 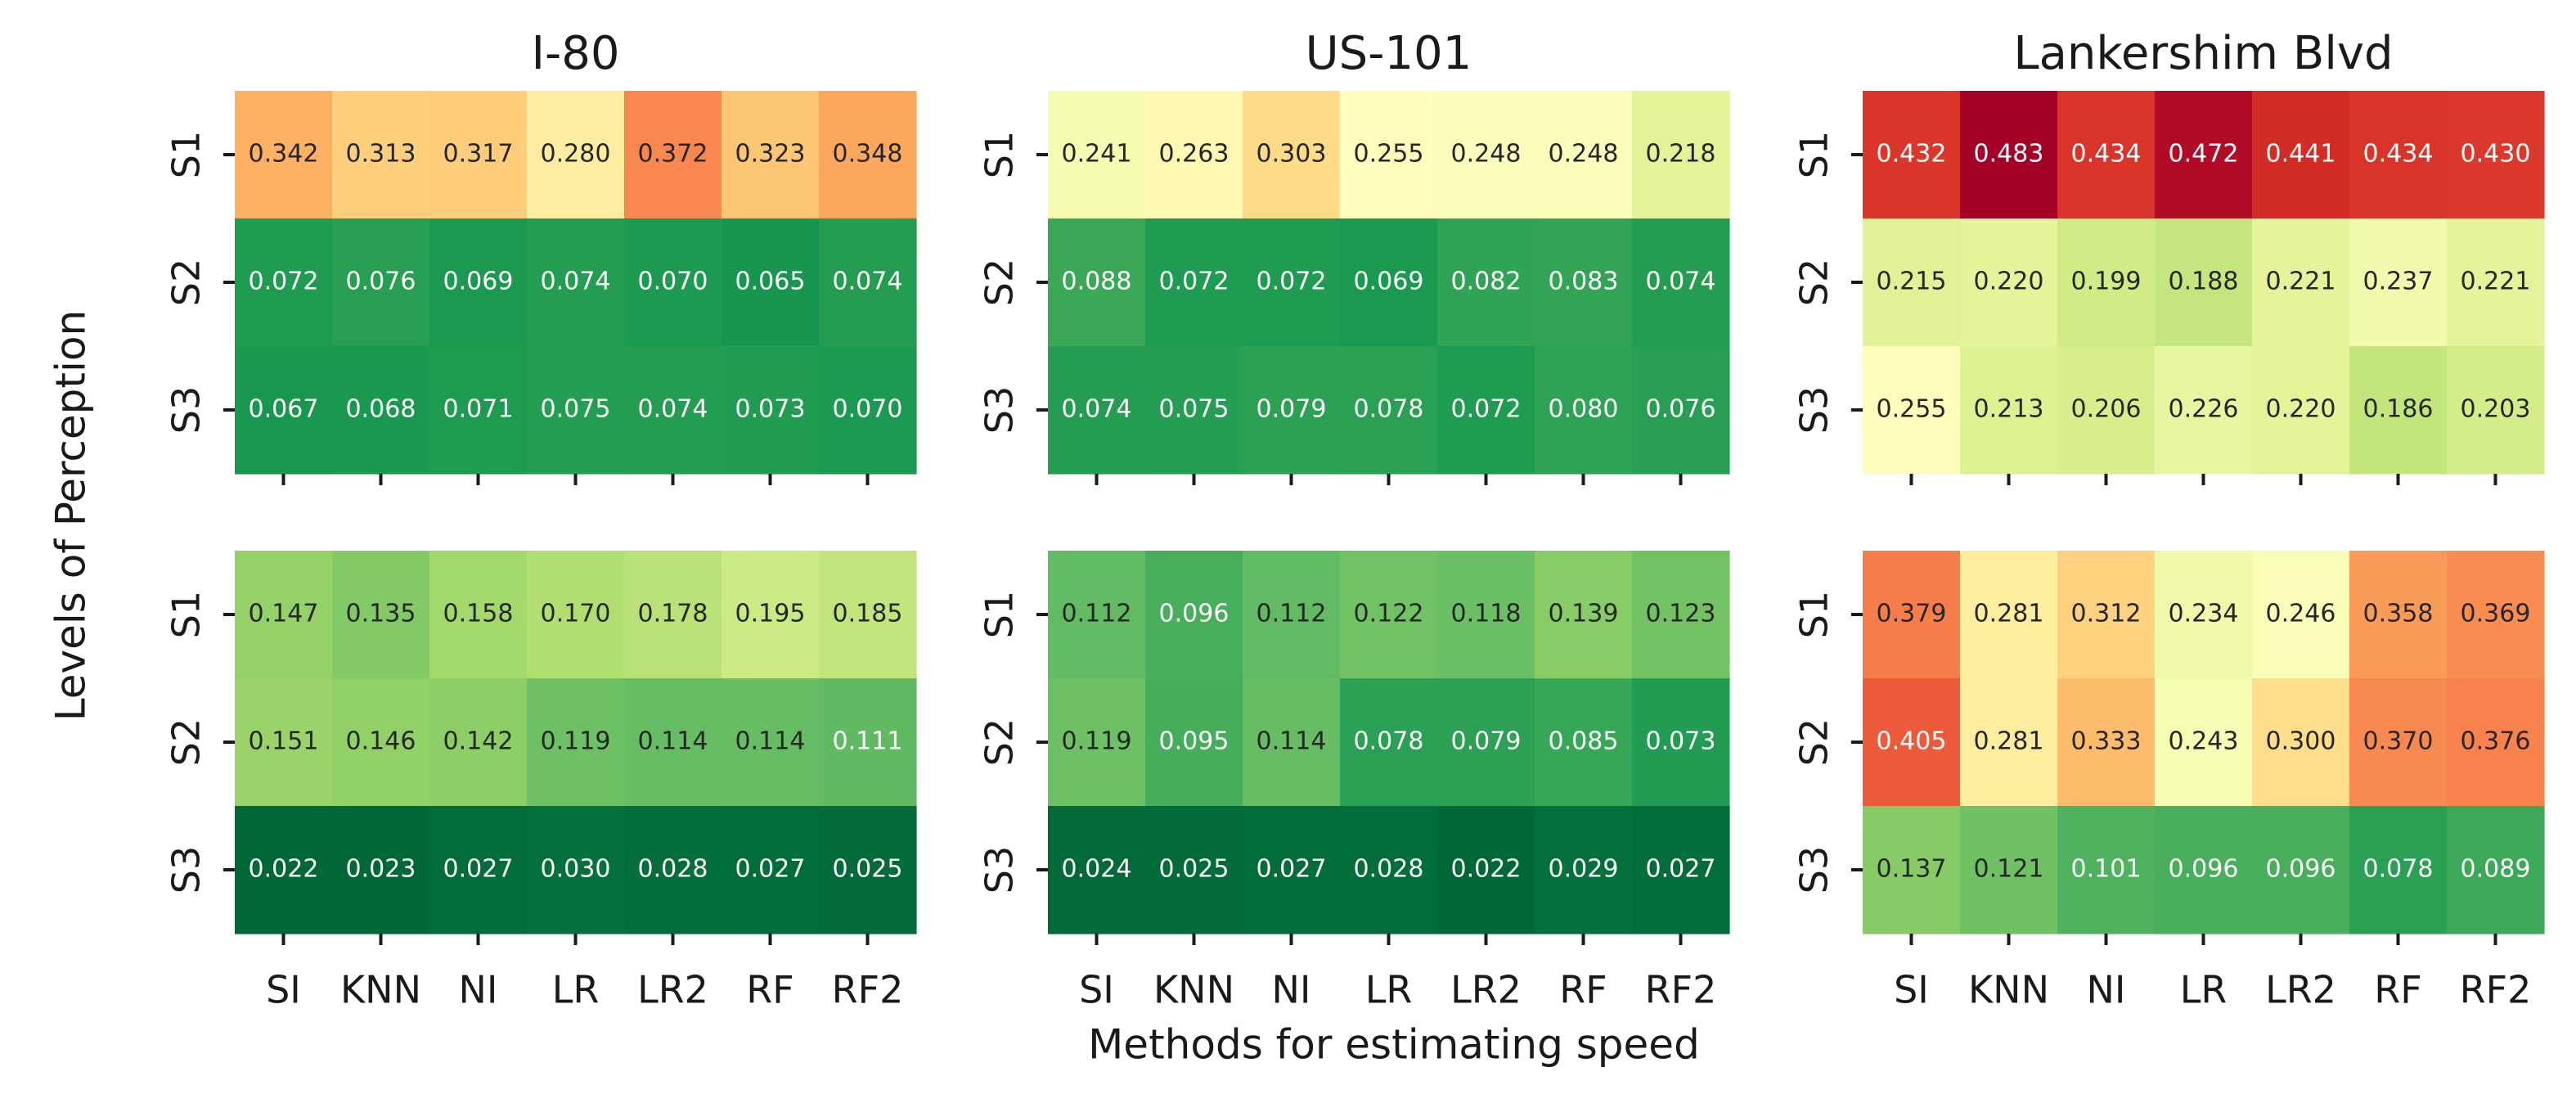 I want to click on cell-value-label: 0.221, so click(x=2301, y=282).